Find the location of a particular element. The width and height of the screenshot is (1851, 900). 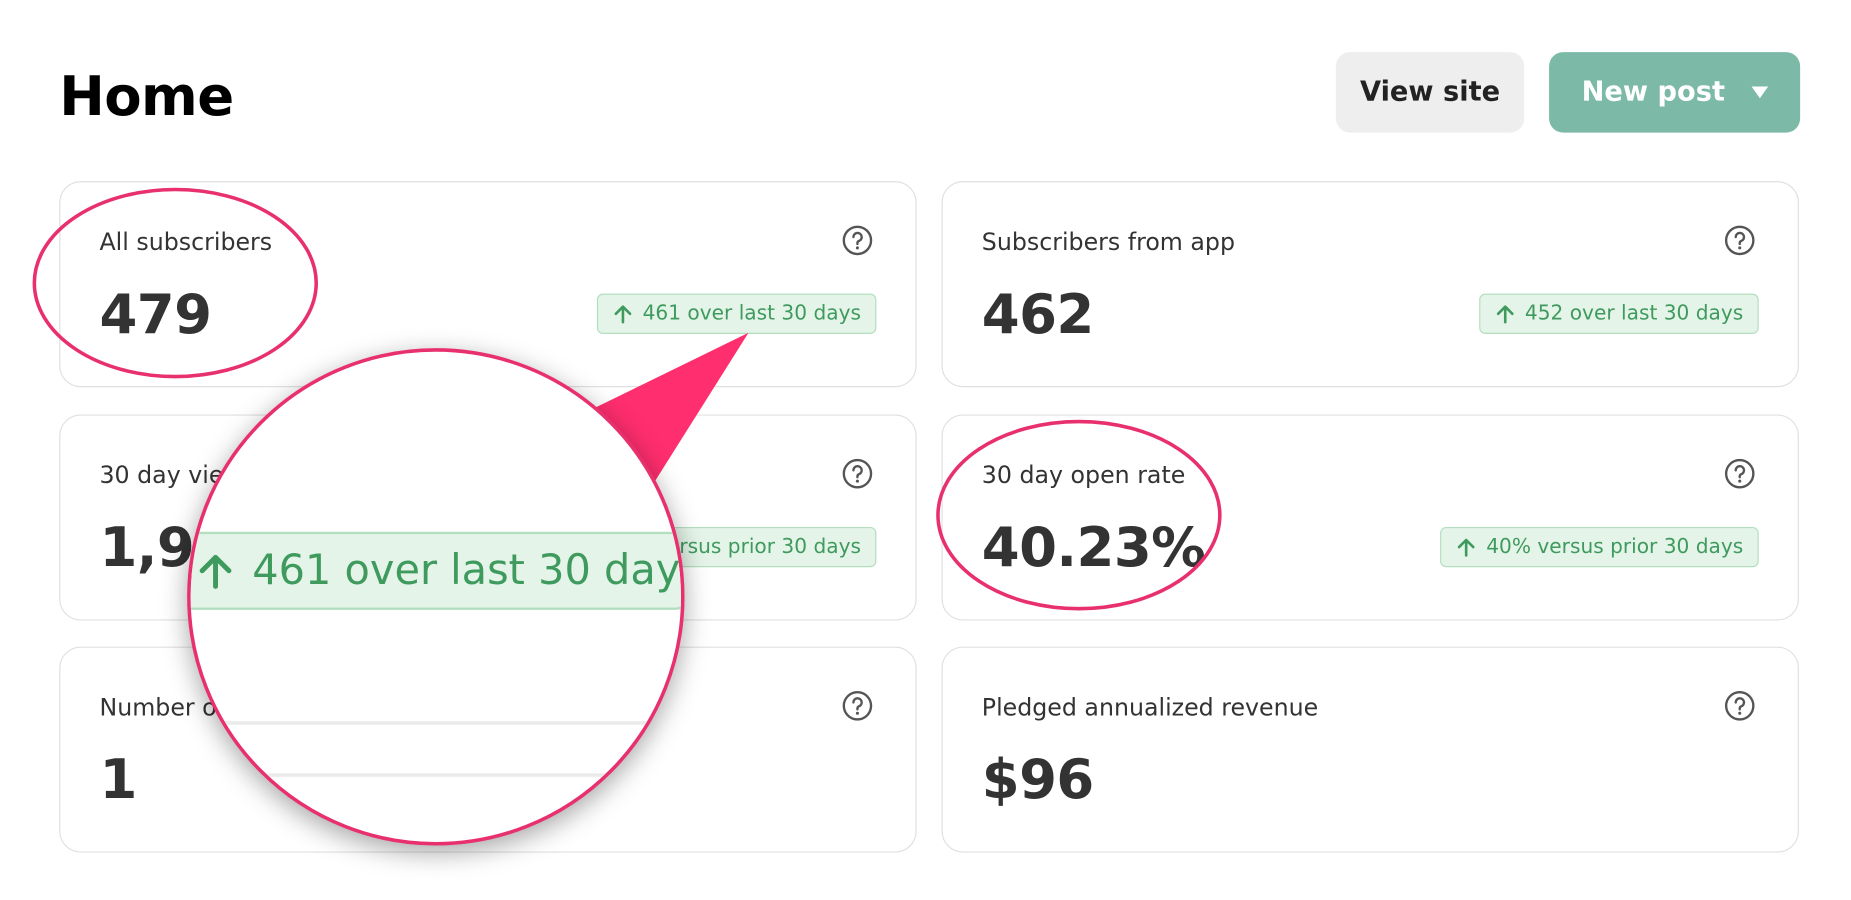

trend-badge: ersus prior 30 days is located at coordinates (764, 547).